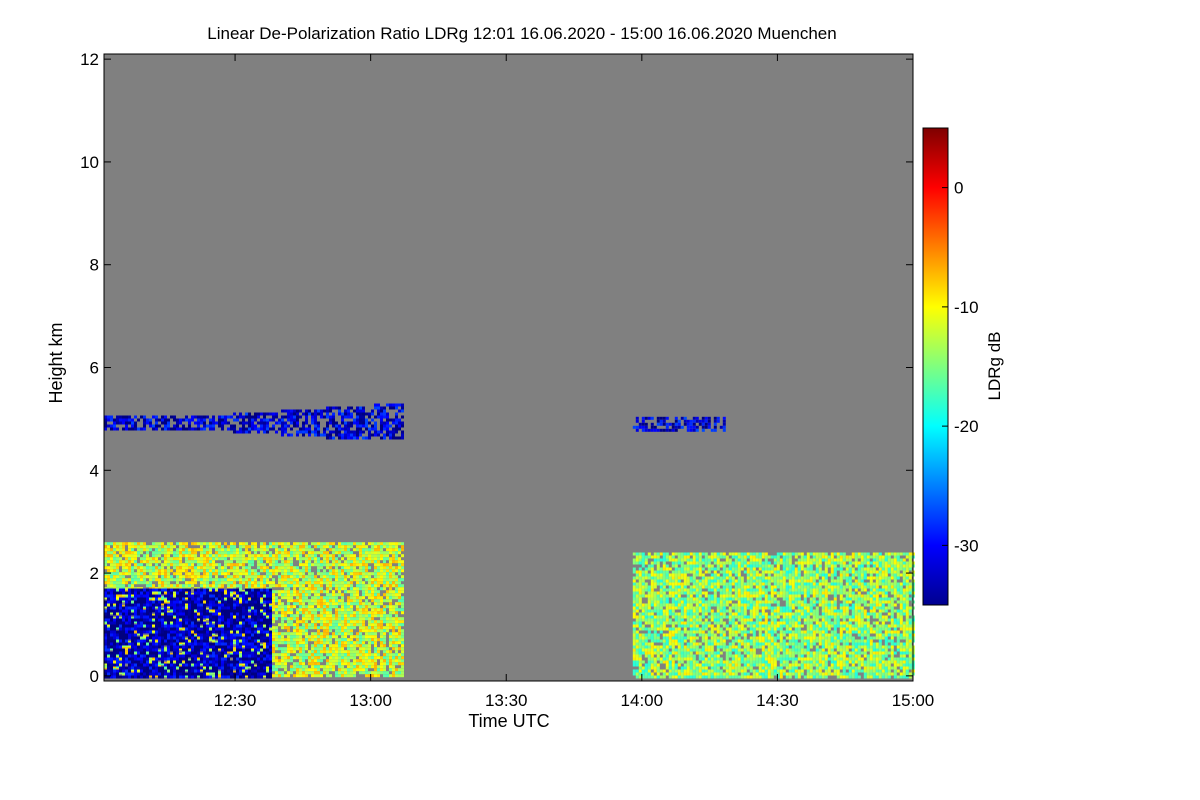 The image size is (1200, 800). I want to click on y-tick-label: 0, so click(94, 676).